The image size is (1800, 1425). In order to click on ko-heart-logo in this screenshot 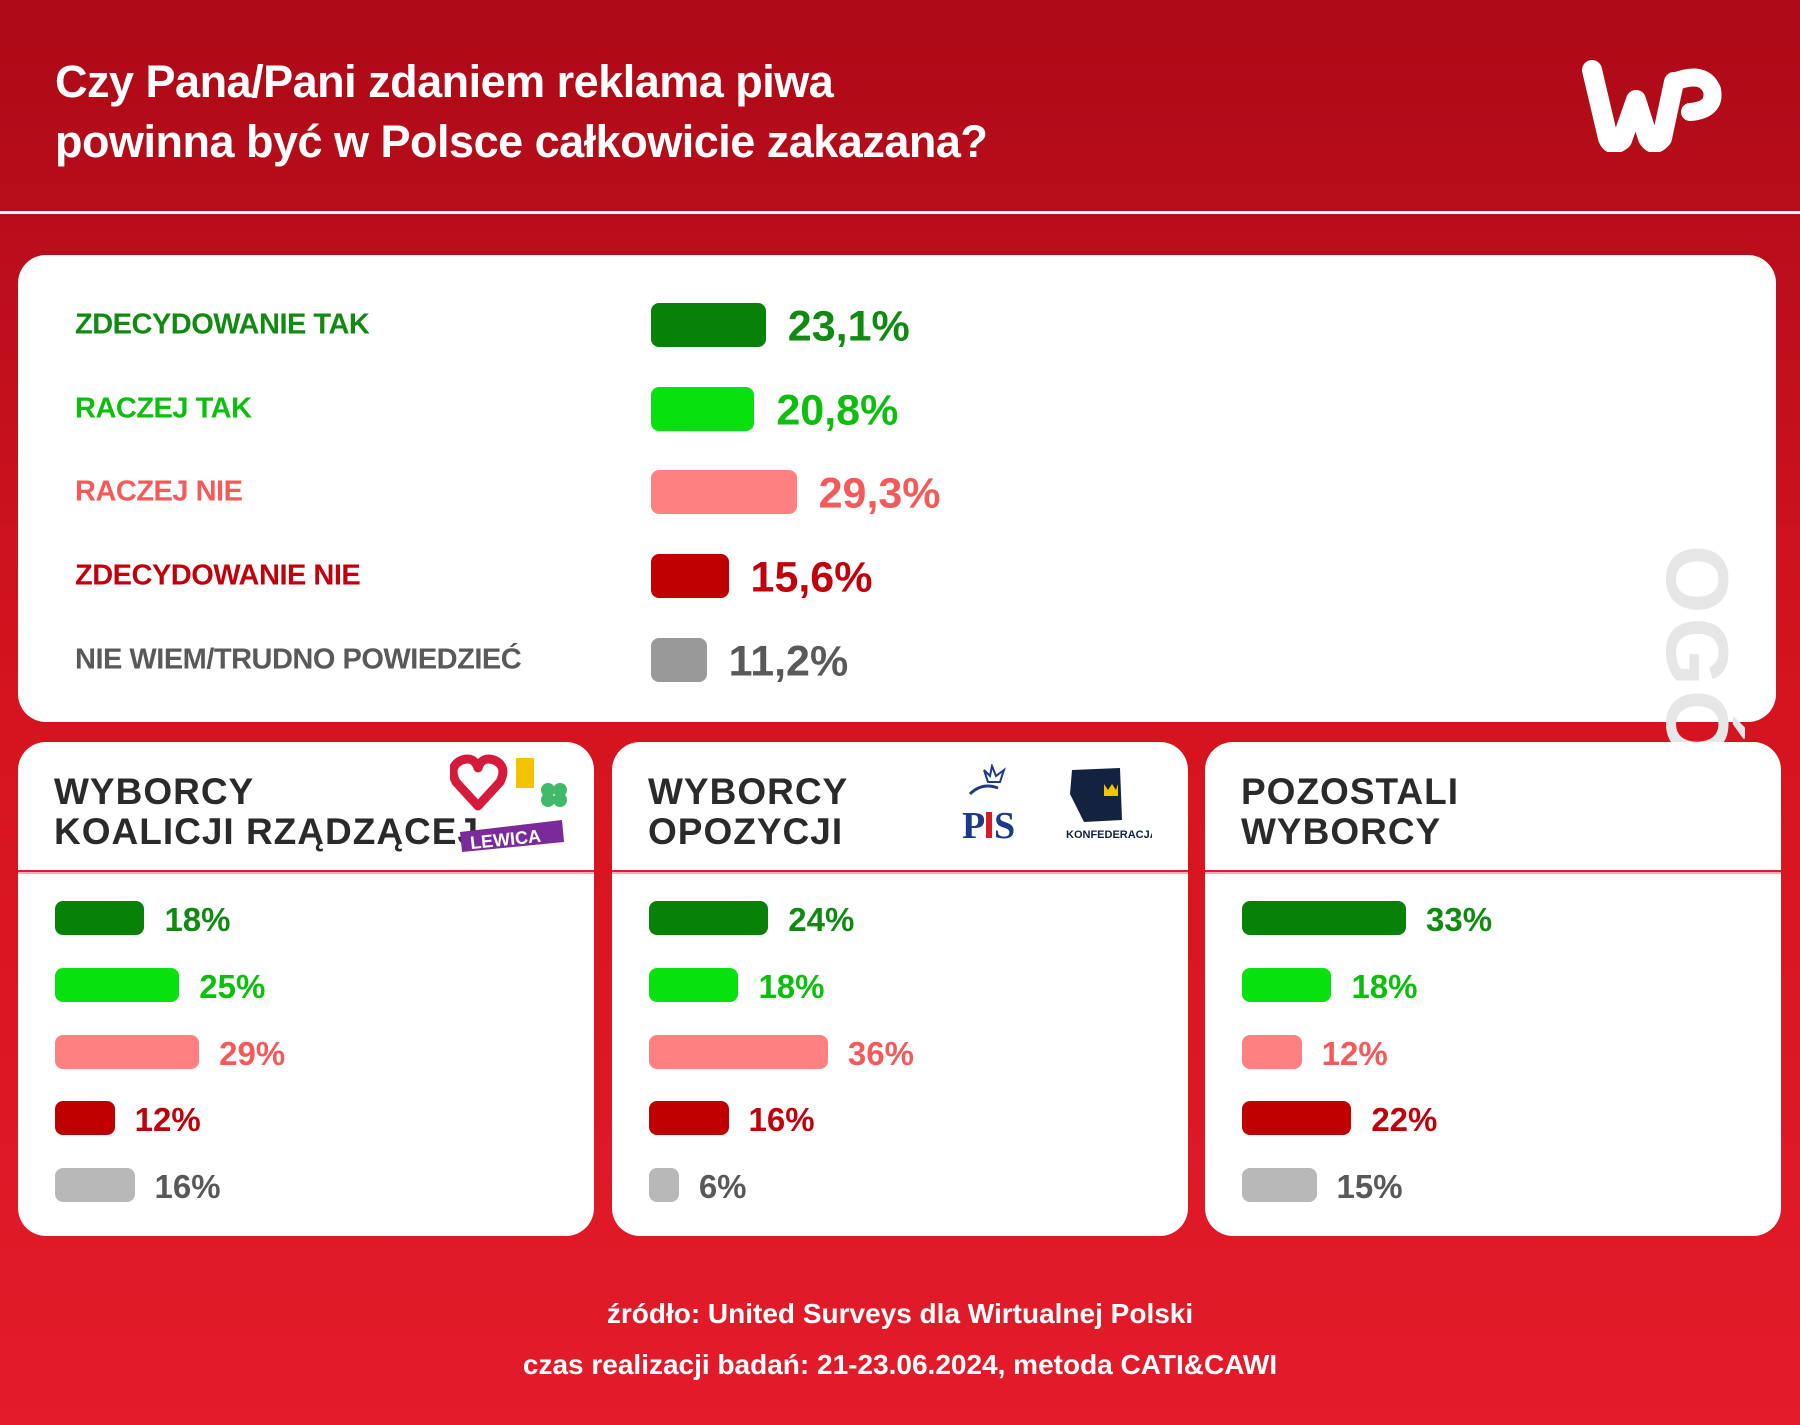, I will do `click(479, 782)`.